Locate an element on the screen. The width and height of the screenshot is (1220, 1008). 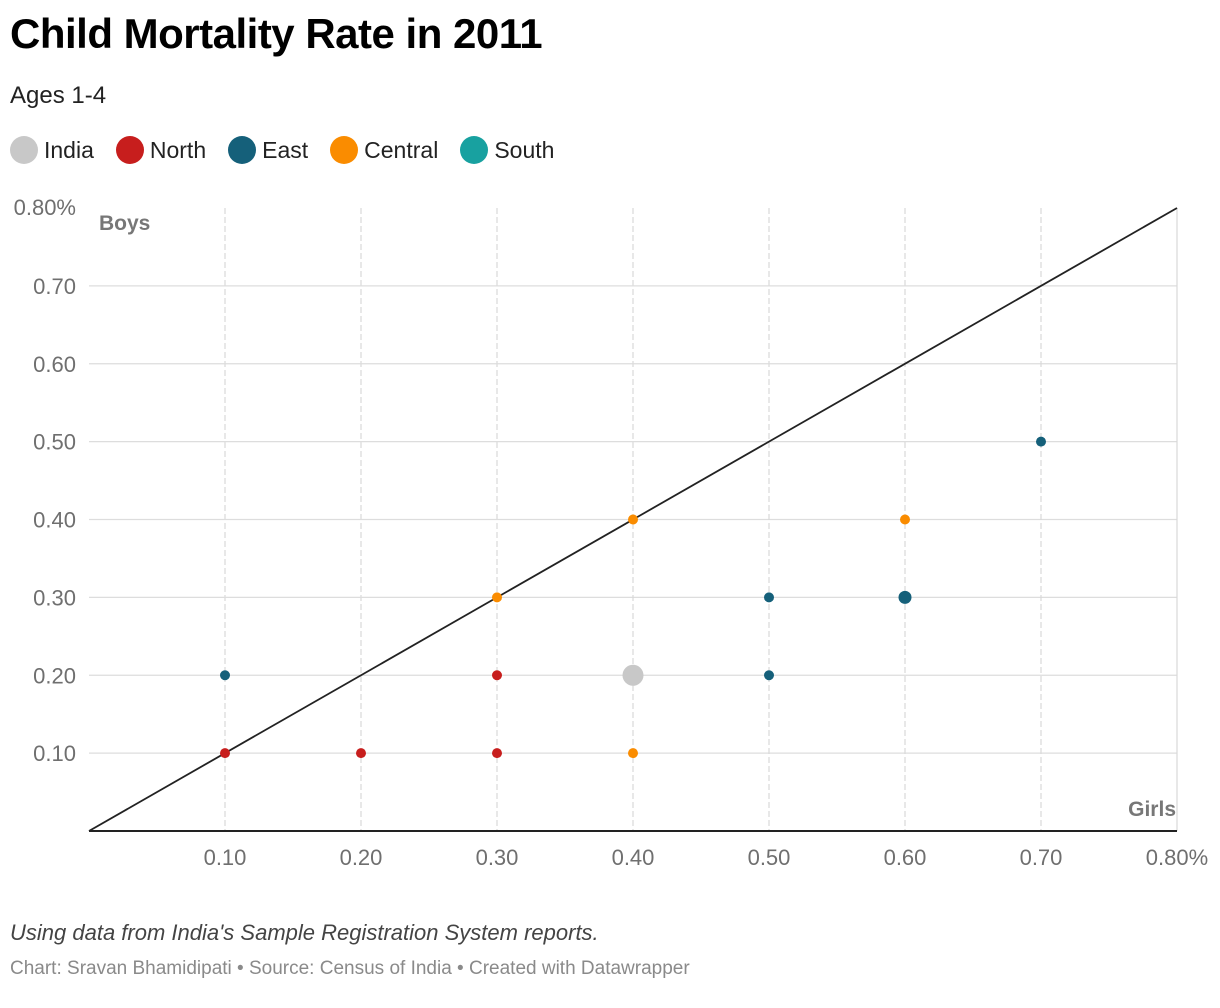
y-tick-label: 0.10 is located at coordinates (54, 753).